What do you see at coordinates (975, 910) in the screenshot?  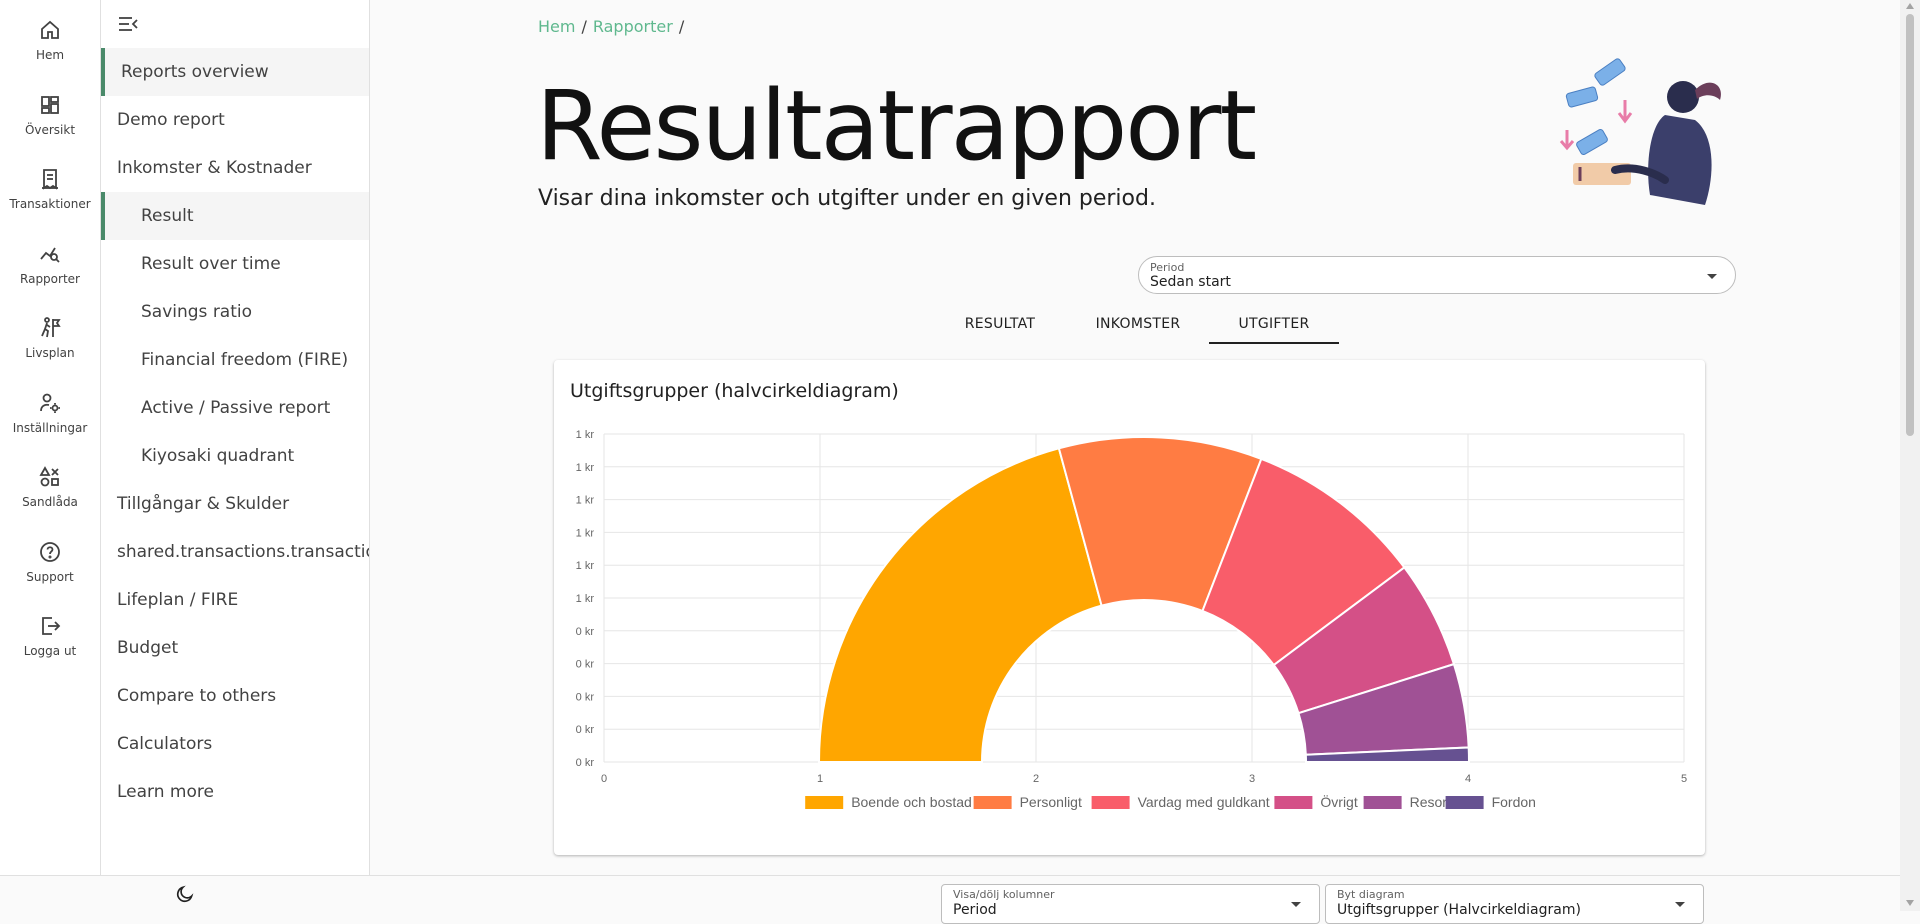 I see `columns-select-value: Period` at bounding box center [975, 910].